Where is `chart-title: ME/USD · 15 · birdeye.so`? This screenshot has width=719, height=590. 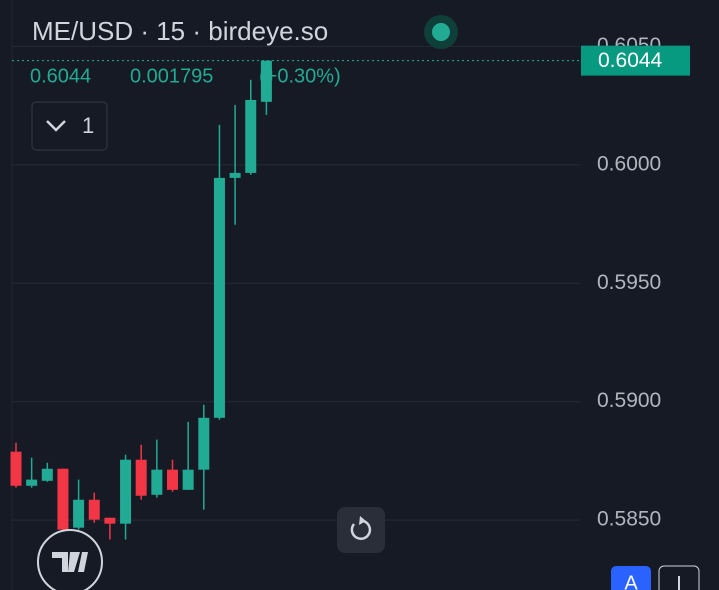 chart-title: ME/USD · 15 · birdeye.so is located at coordinates (180, 31).